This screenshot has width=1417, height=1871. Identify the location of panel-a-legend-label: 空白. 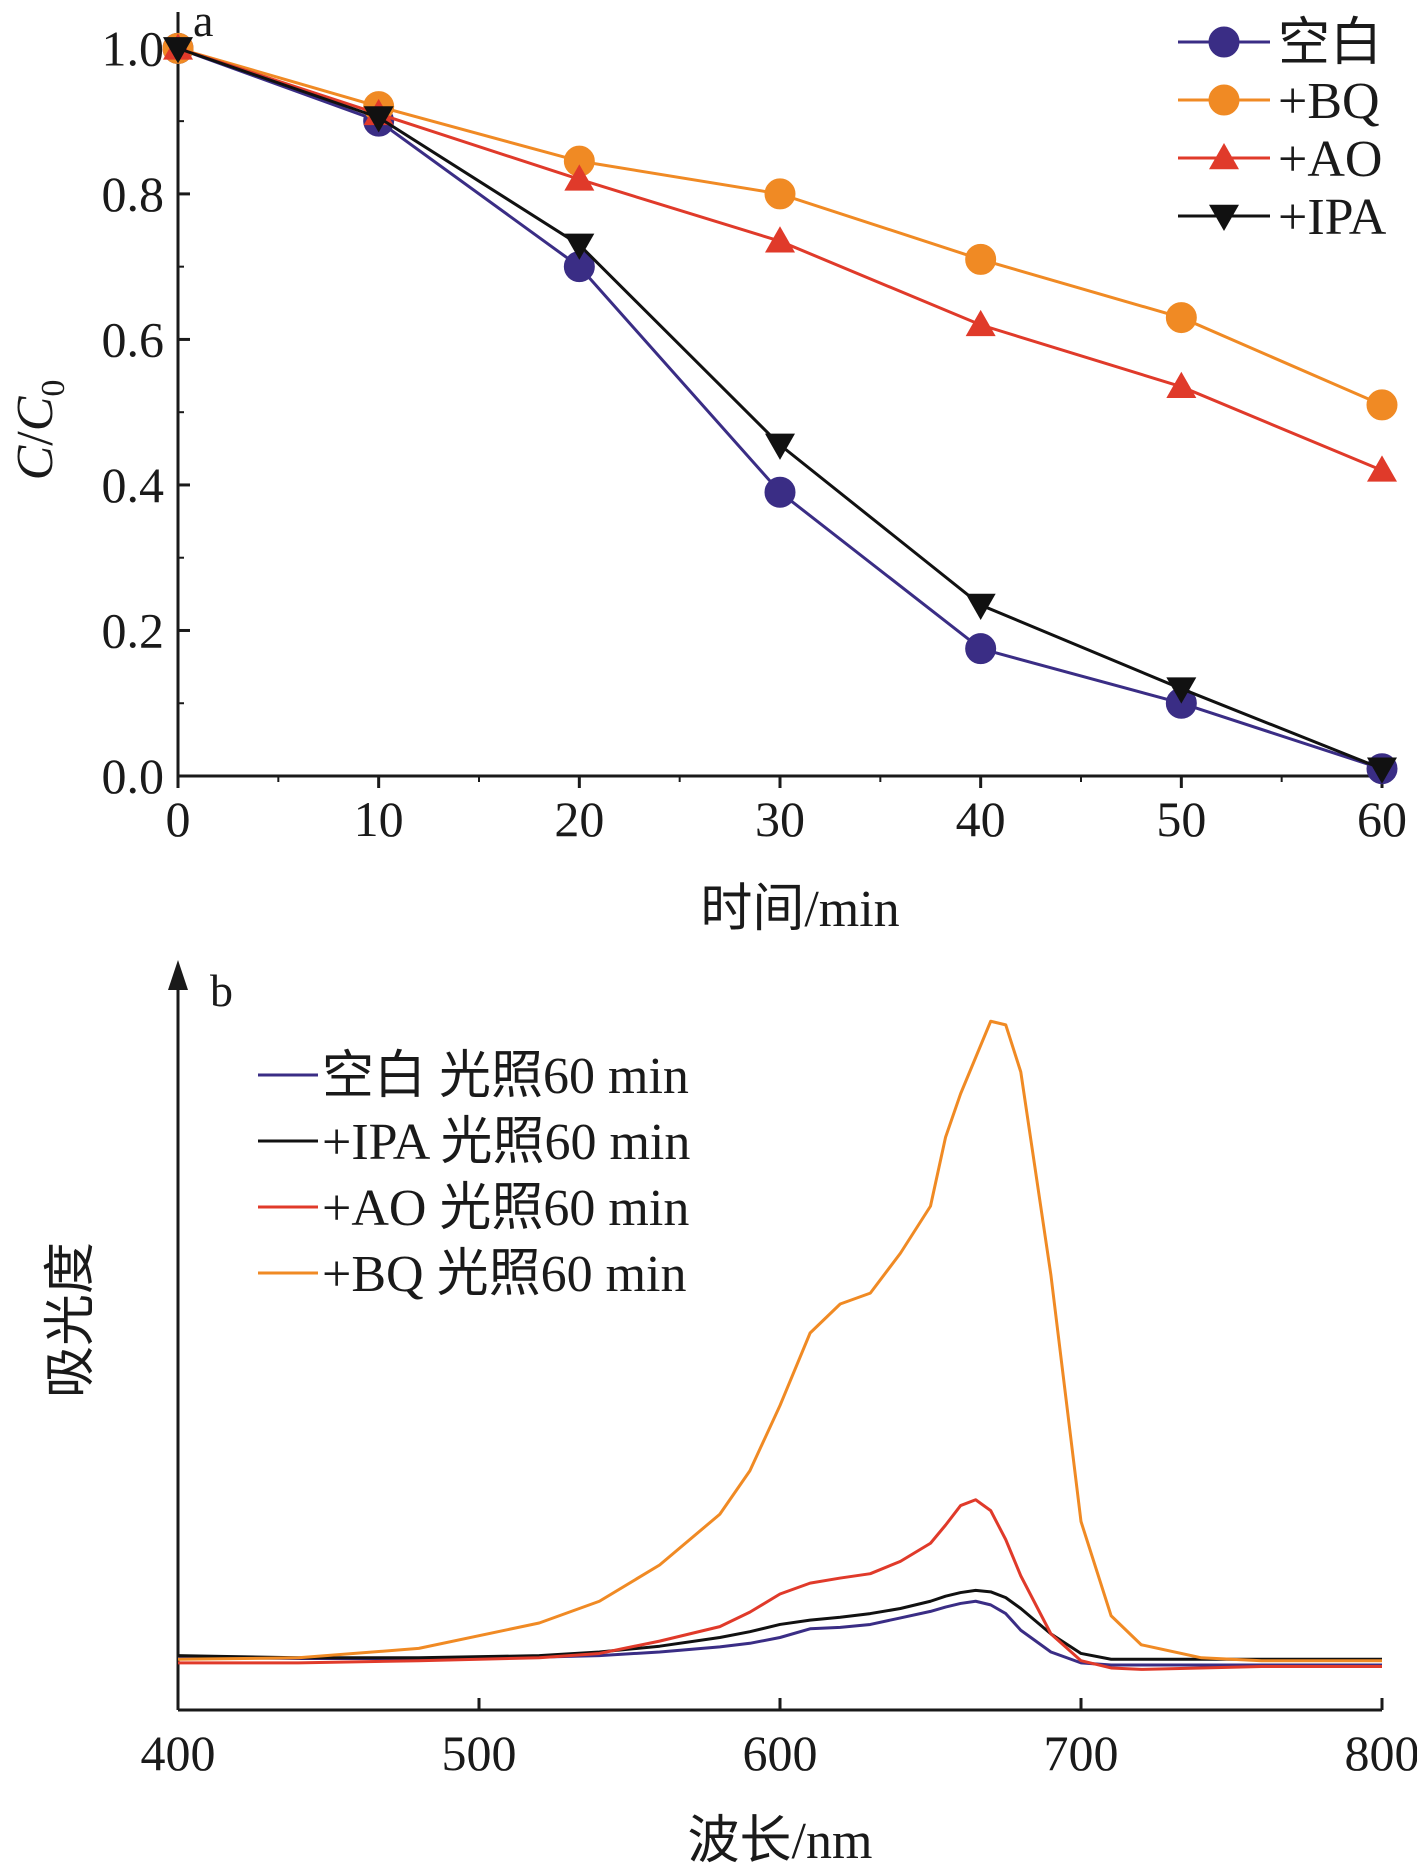
(1330, 43).